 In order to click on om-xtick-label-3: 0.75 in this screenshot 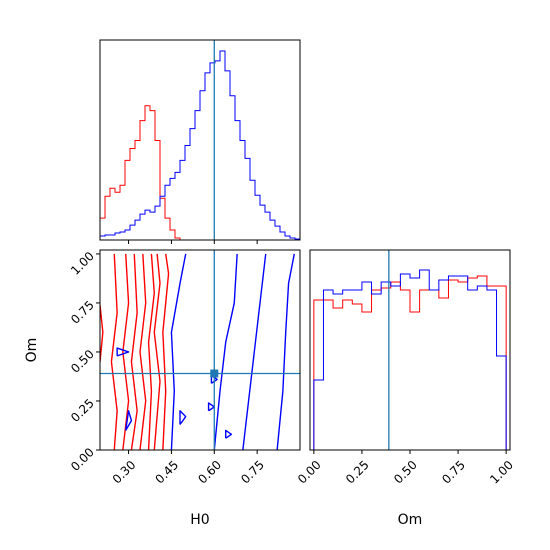, I will do `click(453, 472)`.